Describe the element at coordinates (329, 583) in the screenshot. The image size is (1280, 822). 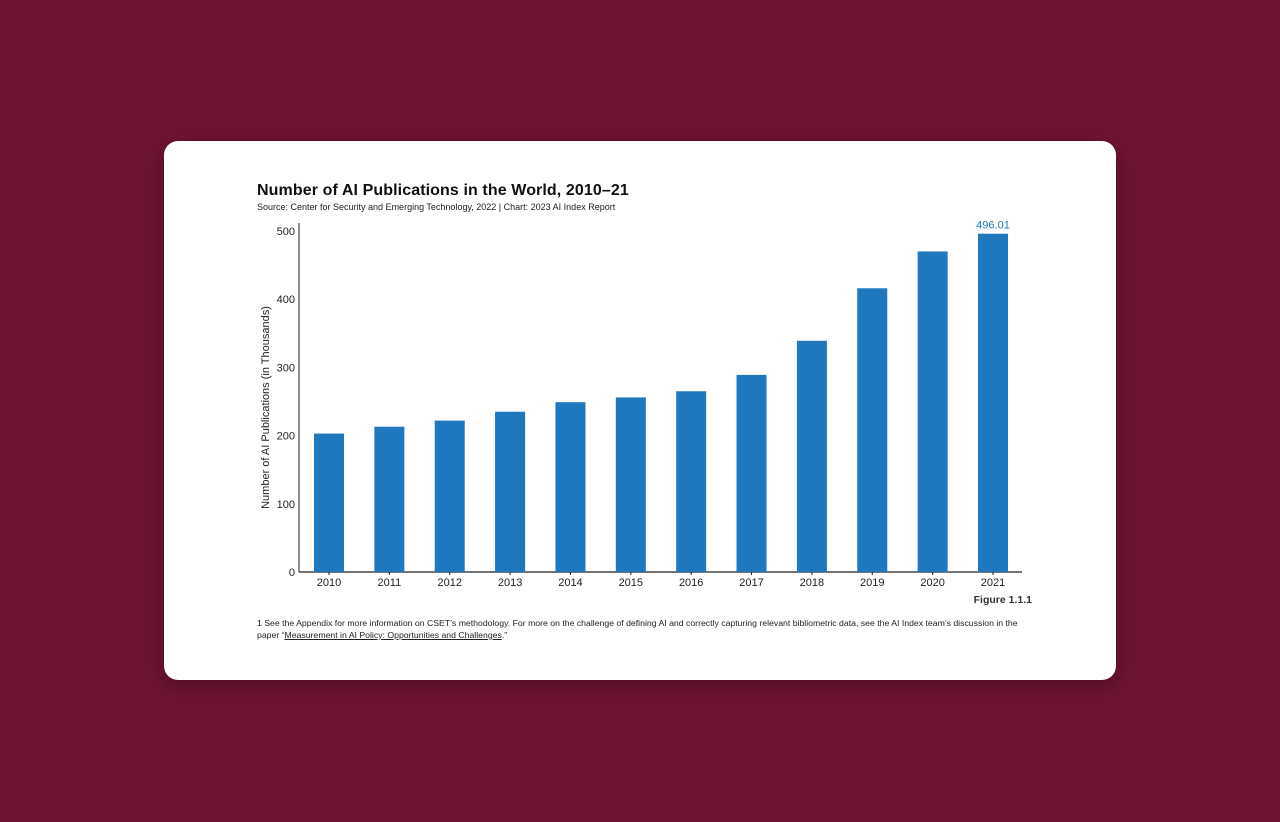
I see `x-tick-label: 2010` at that location.